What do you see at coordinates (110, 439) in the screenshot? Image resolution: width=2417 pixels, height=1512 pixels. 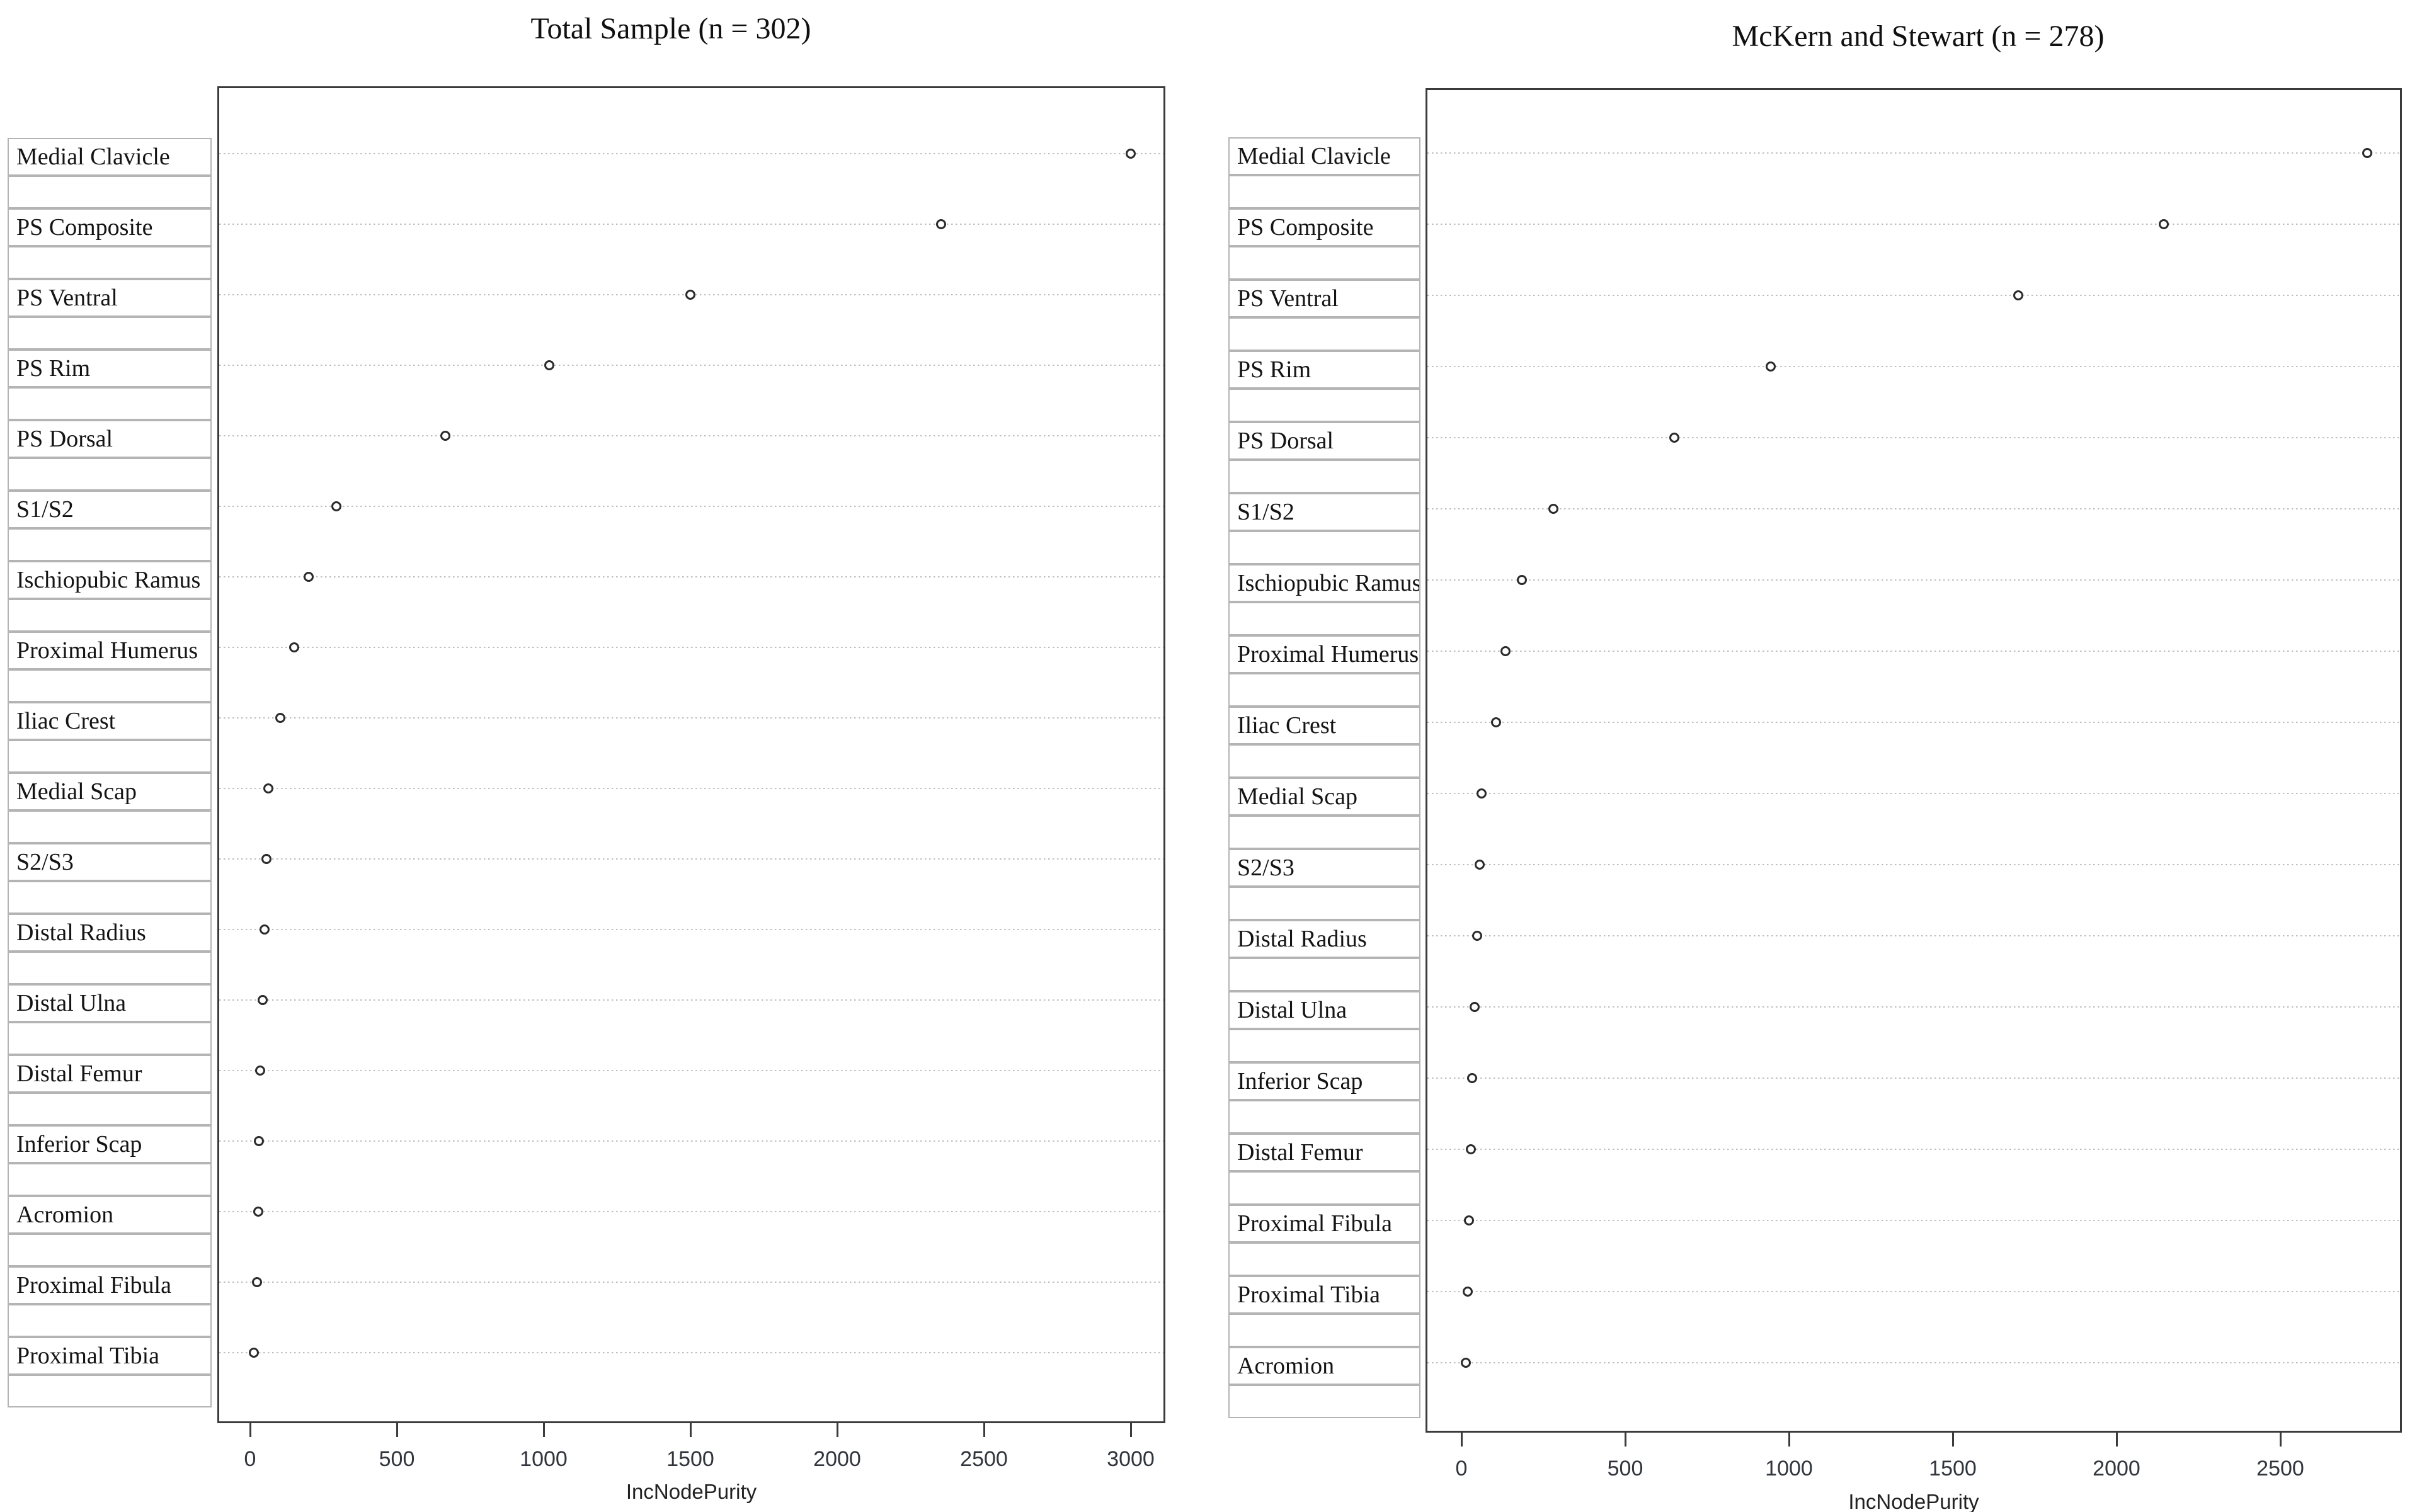 I see `y-axis-label: PS Dorsal` at bounding box center [110, 439].